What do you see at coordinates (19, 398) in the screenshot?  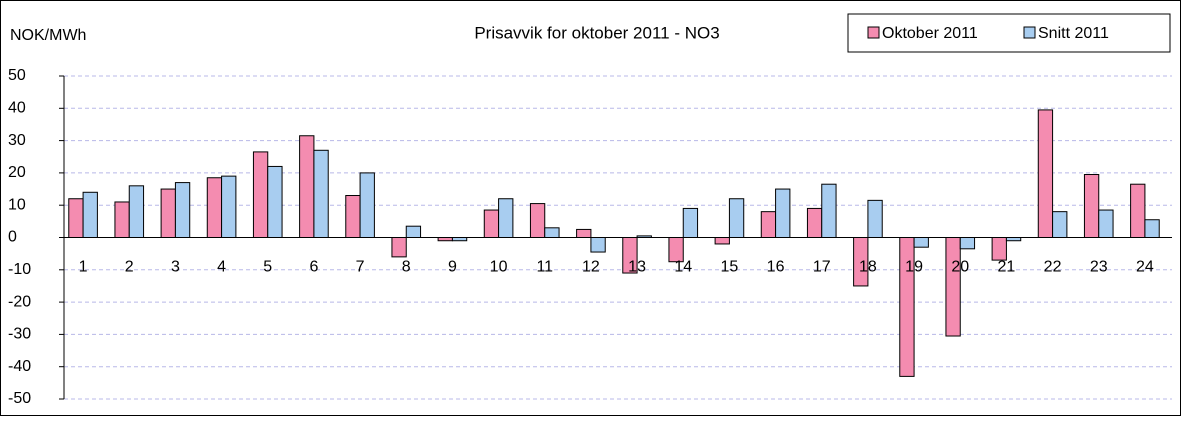 I see `y-tick-label: -50` at bounding box center [19, 398].